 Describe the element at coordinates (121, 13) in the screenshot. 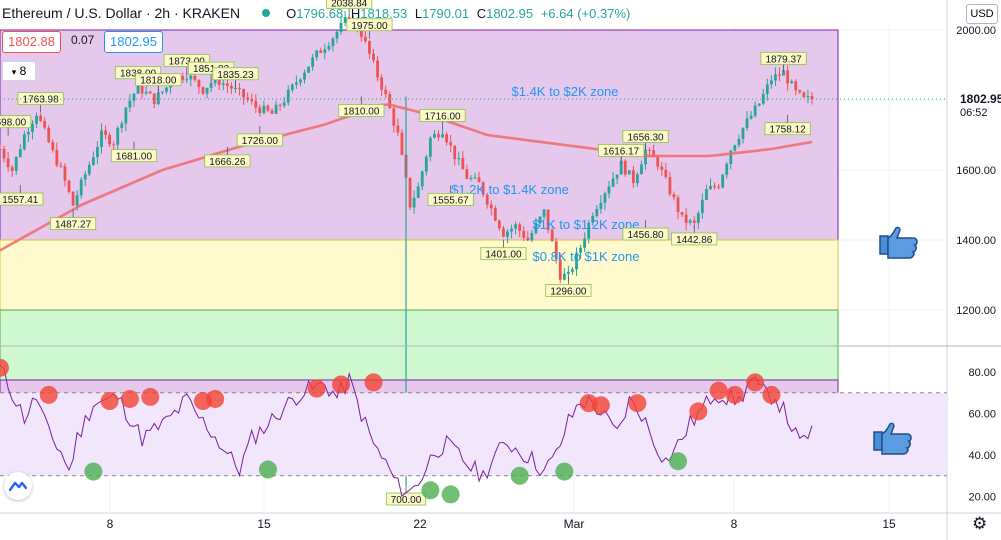

I see `symbol-title: Ethereum / U.S. Dollar · 2h · KRAKEN` at that location.